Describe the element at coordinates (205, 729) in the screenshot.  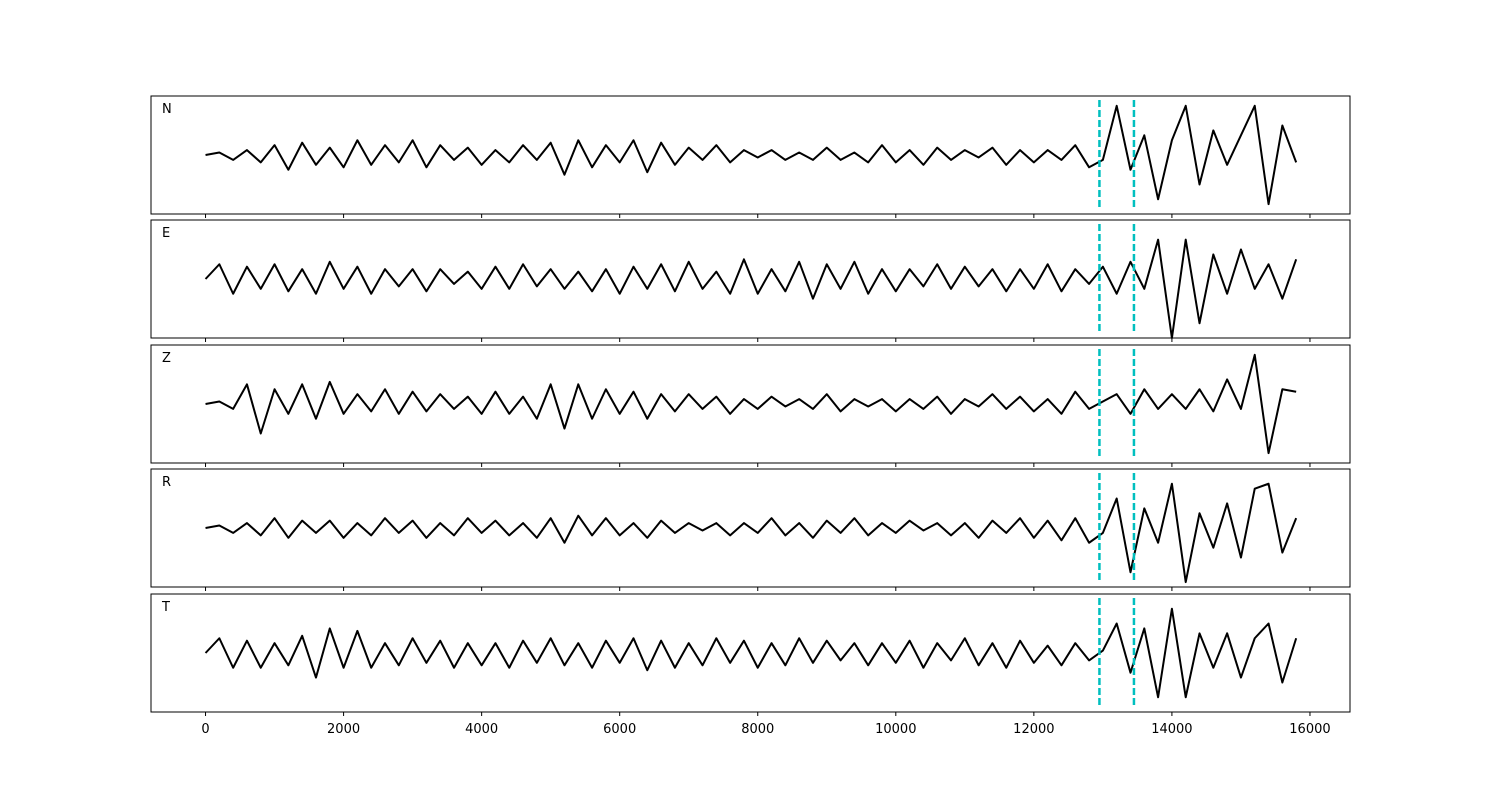
I see `x-tick-label: 0` at that location.